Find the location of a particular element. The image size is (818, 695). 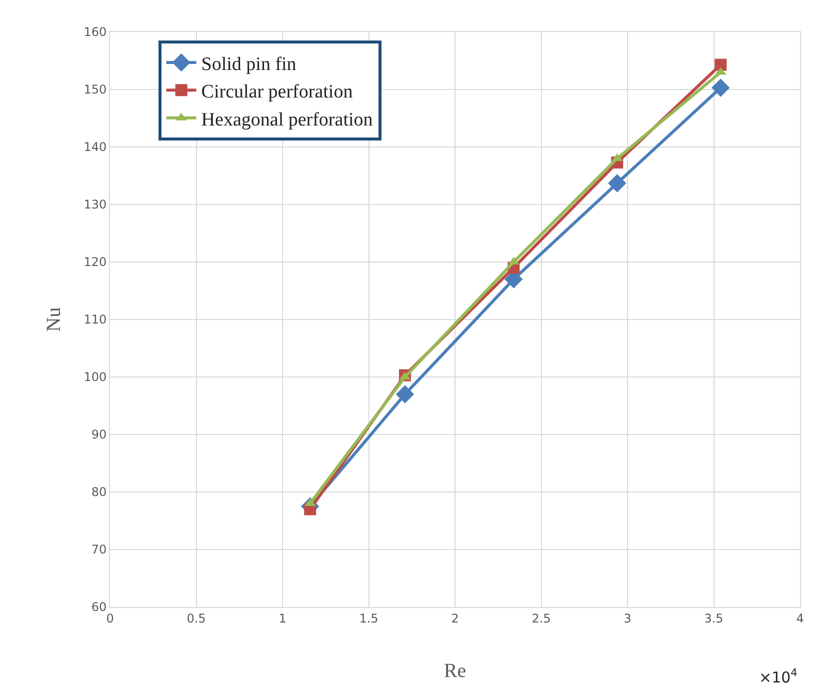

y-tick-label: 70 is located at coordinates (99, 549).